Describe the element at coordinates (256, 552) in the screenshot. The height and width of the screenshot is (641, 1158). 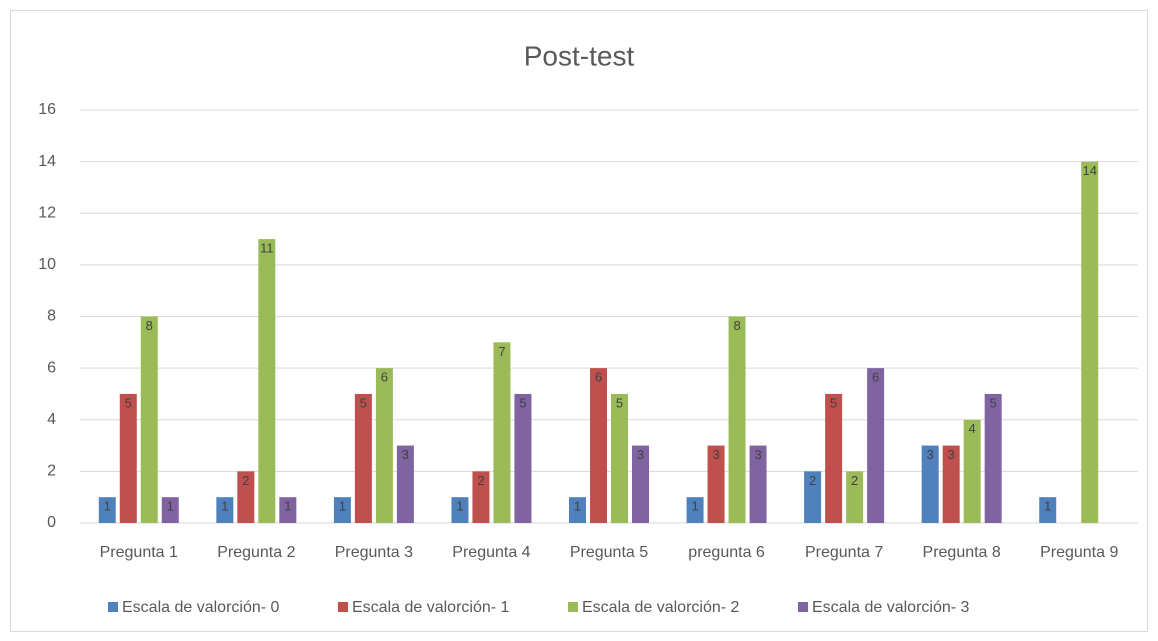
I see `x-tick-label: Pregunta 2` at that location.